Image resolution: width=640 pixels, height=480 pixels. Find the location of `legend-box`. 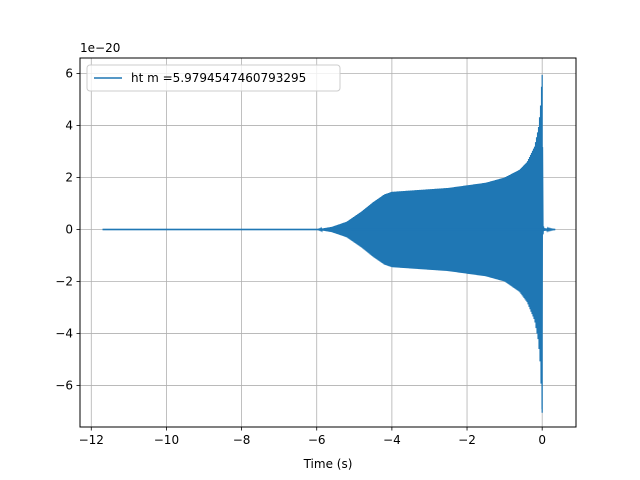

legend-box is located at coordinates (213, 78).